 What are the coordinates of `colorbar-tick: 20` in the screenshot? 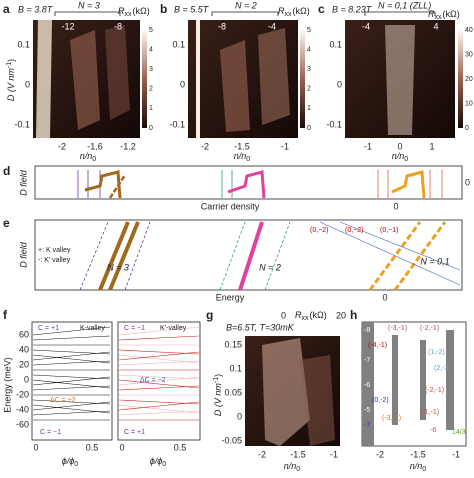 It's located at (341, 315).